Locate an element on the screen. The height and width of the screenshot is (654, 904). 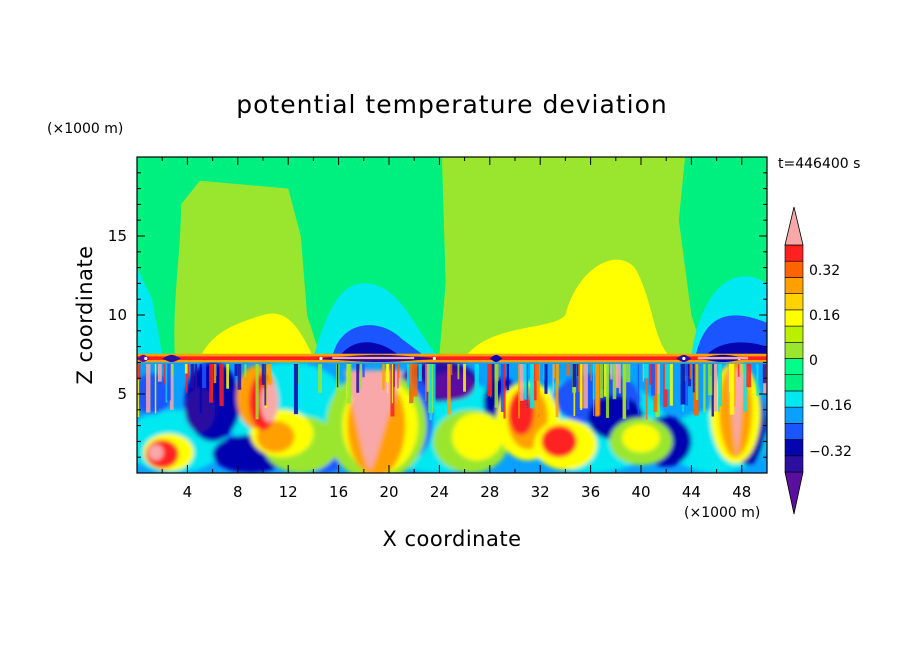
colorbar-label: 0.16 is located at coordinates (824, 316).